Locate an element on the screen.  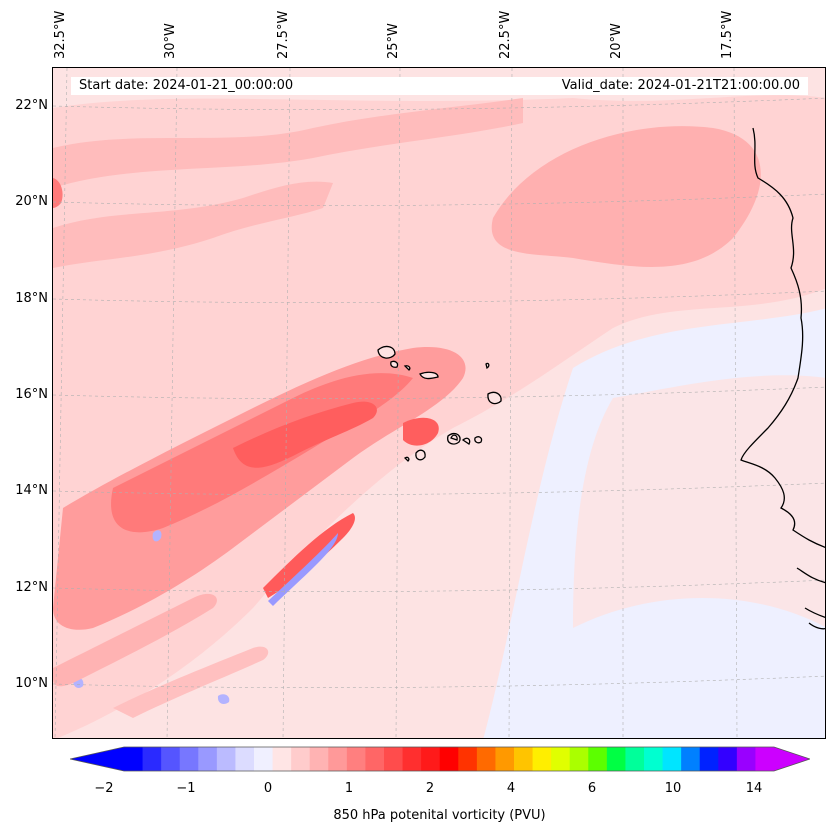
colorbar-outline is located at coordinates (440, 759).